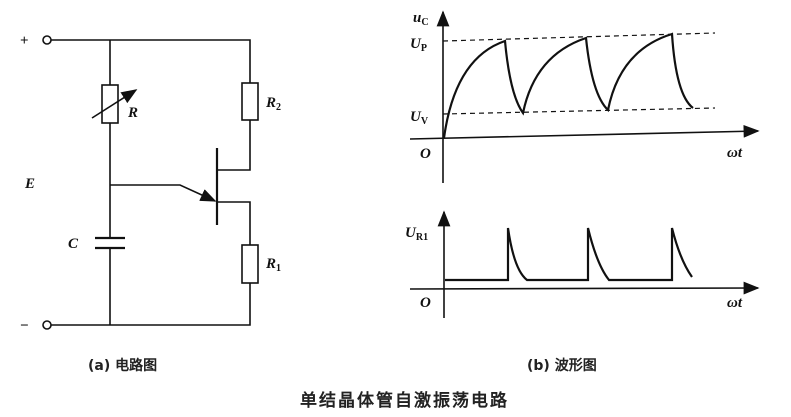  I want to click on minus-label: −, so click(24, 326).